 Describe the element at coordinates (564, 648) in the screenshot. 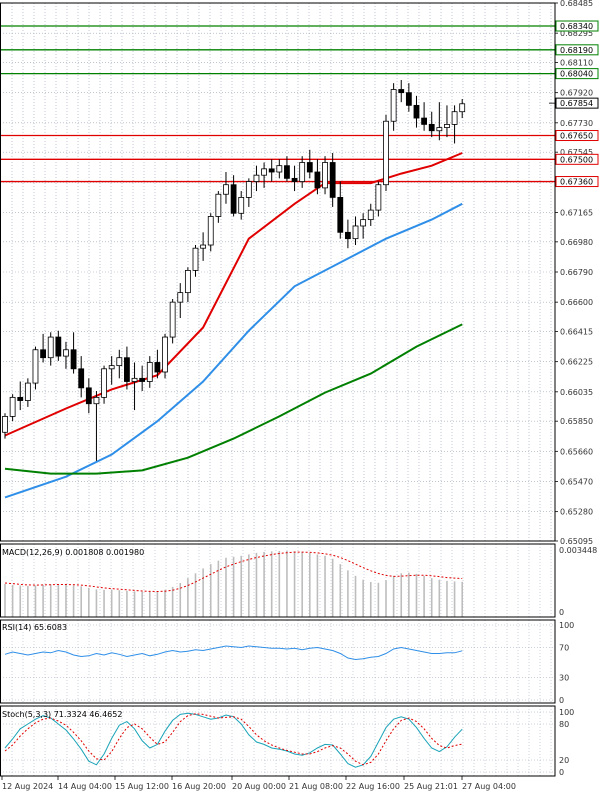

I see `rsi-tick-label: 70` at that location.